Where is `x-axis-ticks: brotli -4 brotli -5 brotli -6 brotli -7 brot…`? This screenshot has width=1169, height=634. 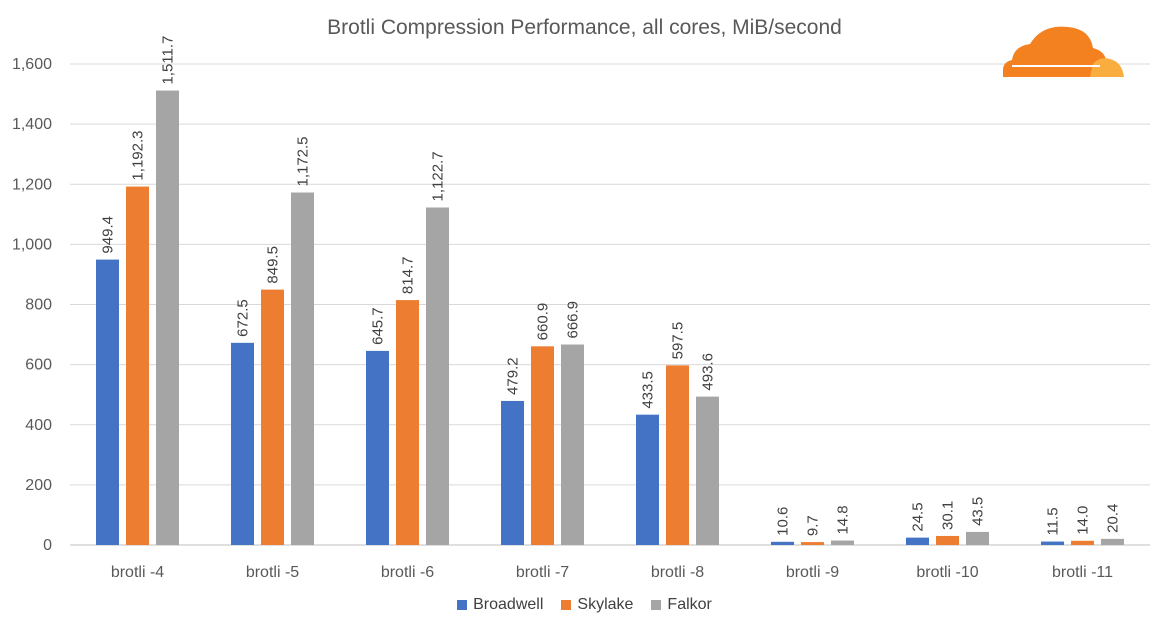
x-axis-ticks: brotli -4 brotli -5 brotli -6 brotli -7 brot… is located at coordinates (612, 572).